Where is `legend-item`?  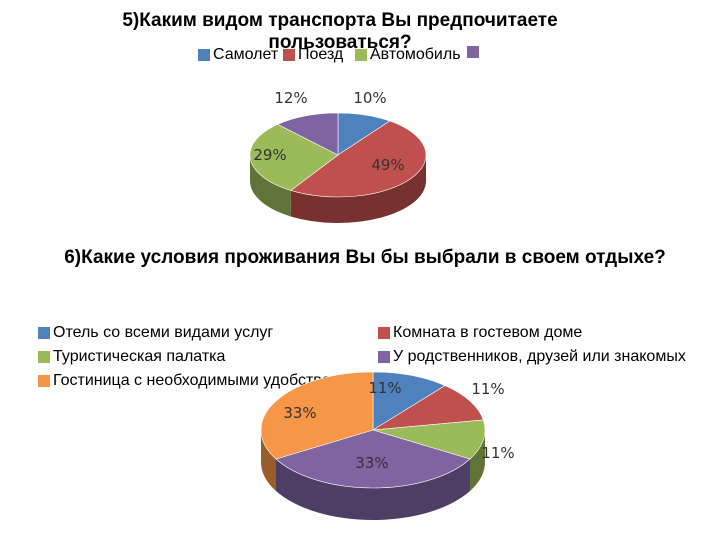
legend-item is located at coordinates (474, 52).